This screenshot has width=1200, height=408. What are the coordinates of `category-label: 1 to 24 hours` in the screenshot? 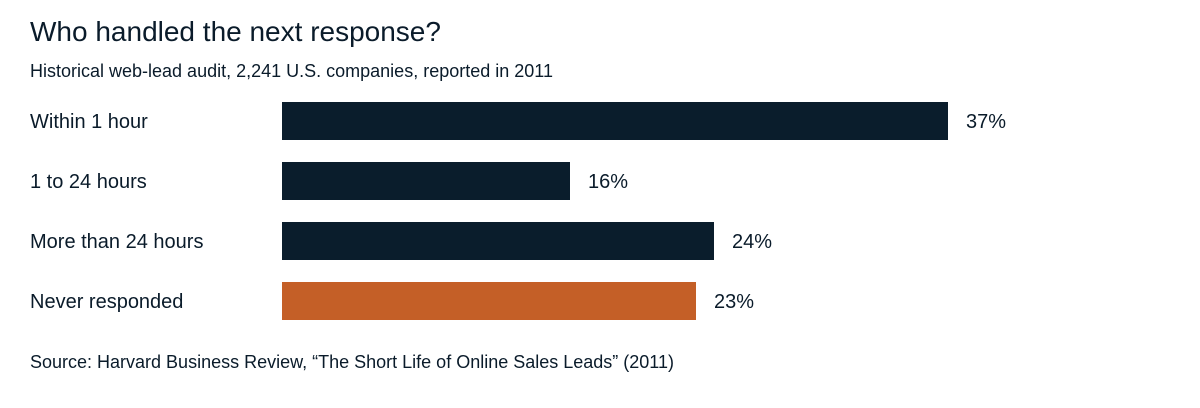 It's located at (88, 182).